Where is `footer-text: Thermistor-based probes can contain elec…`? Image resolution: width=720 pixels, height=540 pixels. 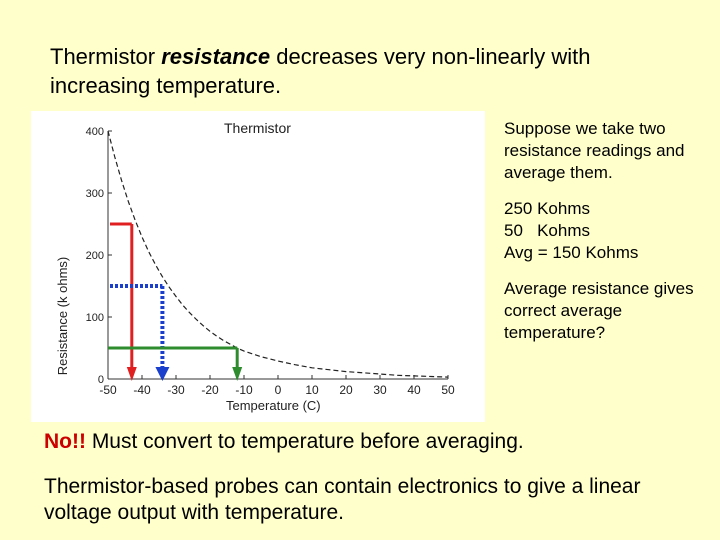
footer-text: Thermistor-based probes can contain elec… is located at coordinates (342, 499).